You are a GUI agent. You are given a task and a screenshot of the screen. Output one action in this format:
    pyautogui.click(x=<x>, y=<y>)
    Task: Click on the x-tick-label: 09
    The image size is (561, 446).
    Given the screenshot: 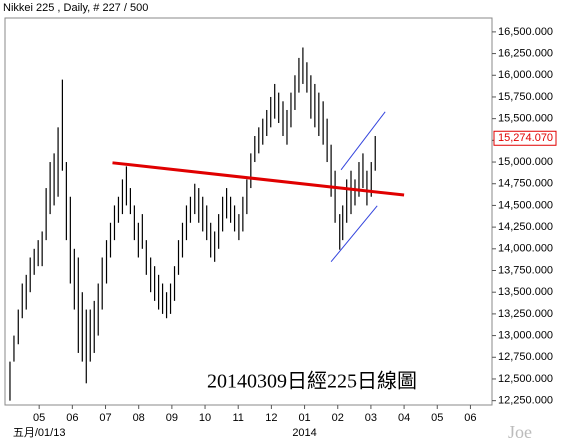 What is the action you would take?
    pyautogui.click(x=172, y=418)
    